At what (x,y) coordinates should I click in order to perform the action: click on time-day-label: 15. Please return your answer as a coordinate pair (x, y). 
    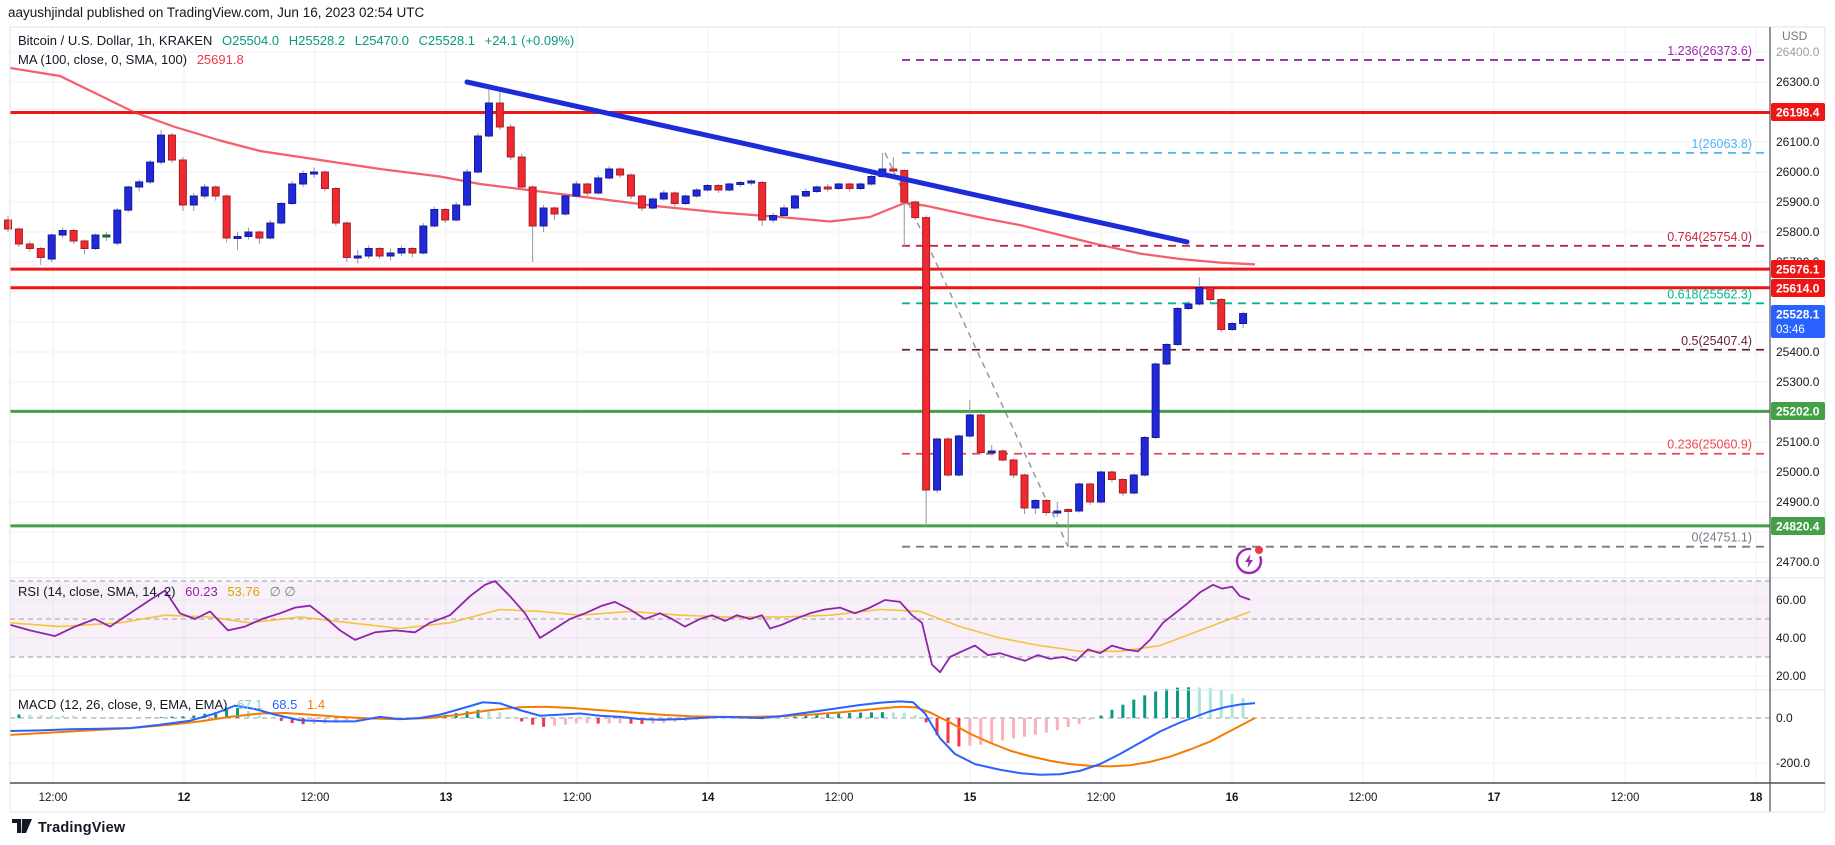
    Looking at the image, I should click on (970, 798).